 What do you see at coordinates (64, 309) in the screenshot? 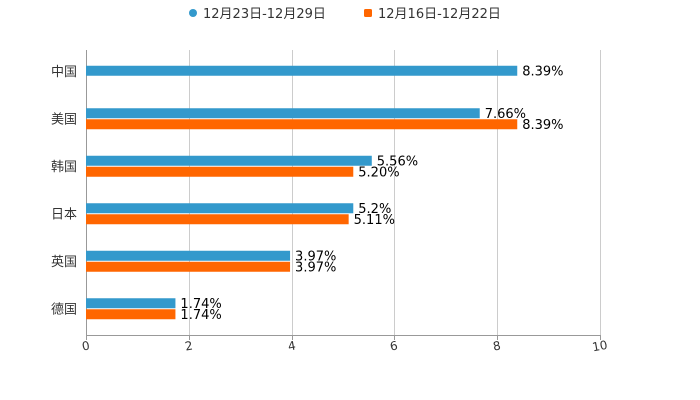
I see `category-label: 德国` at bounding box center [64, 309].